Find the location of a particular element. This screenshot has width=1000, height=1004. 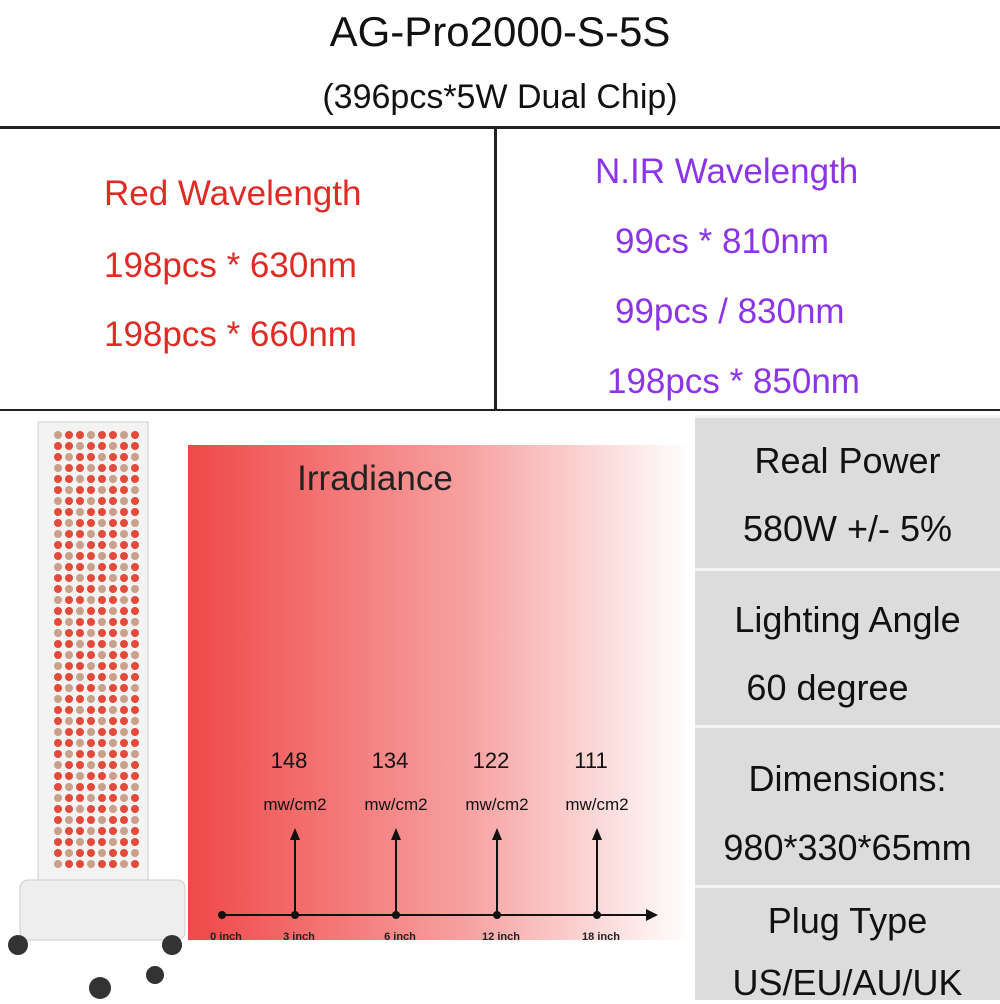

wheel is located at coordinates (172, 945).